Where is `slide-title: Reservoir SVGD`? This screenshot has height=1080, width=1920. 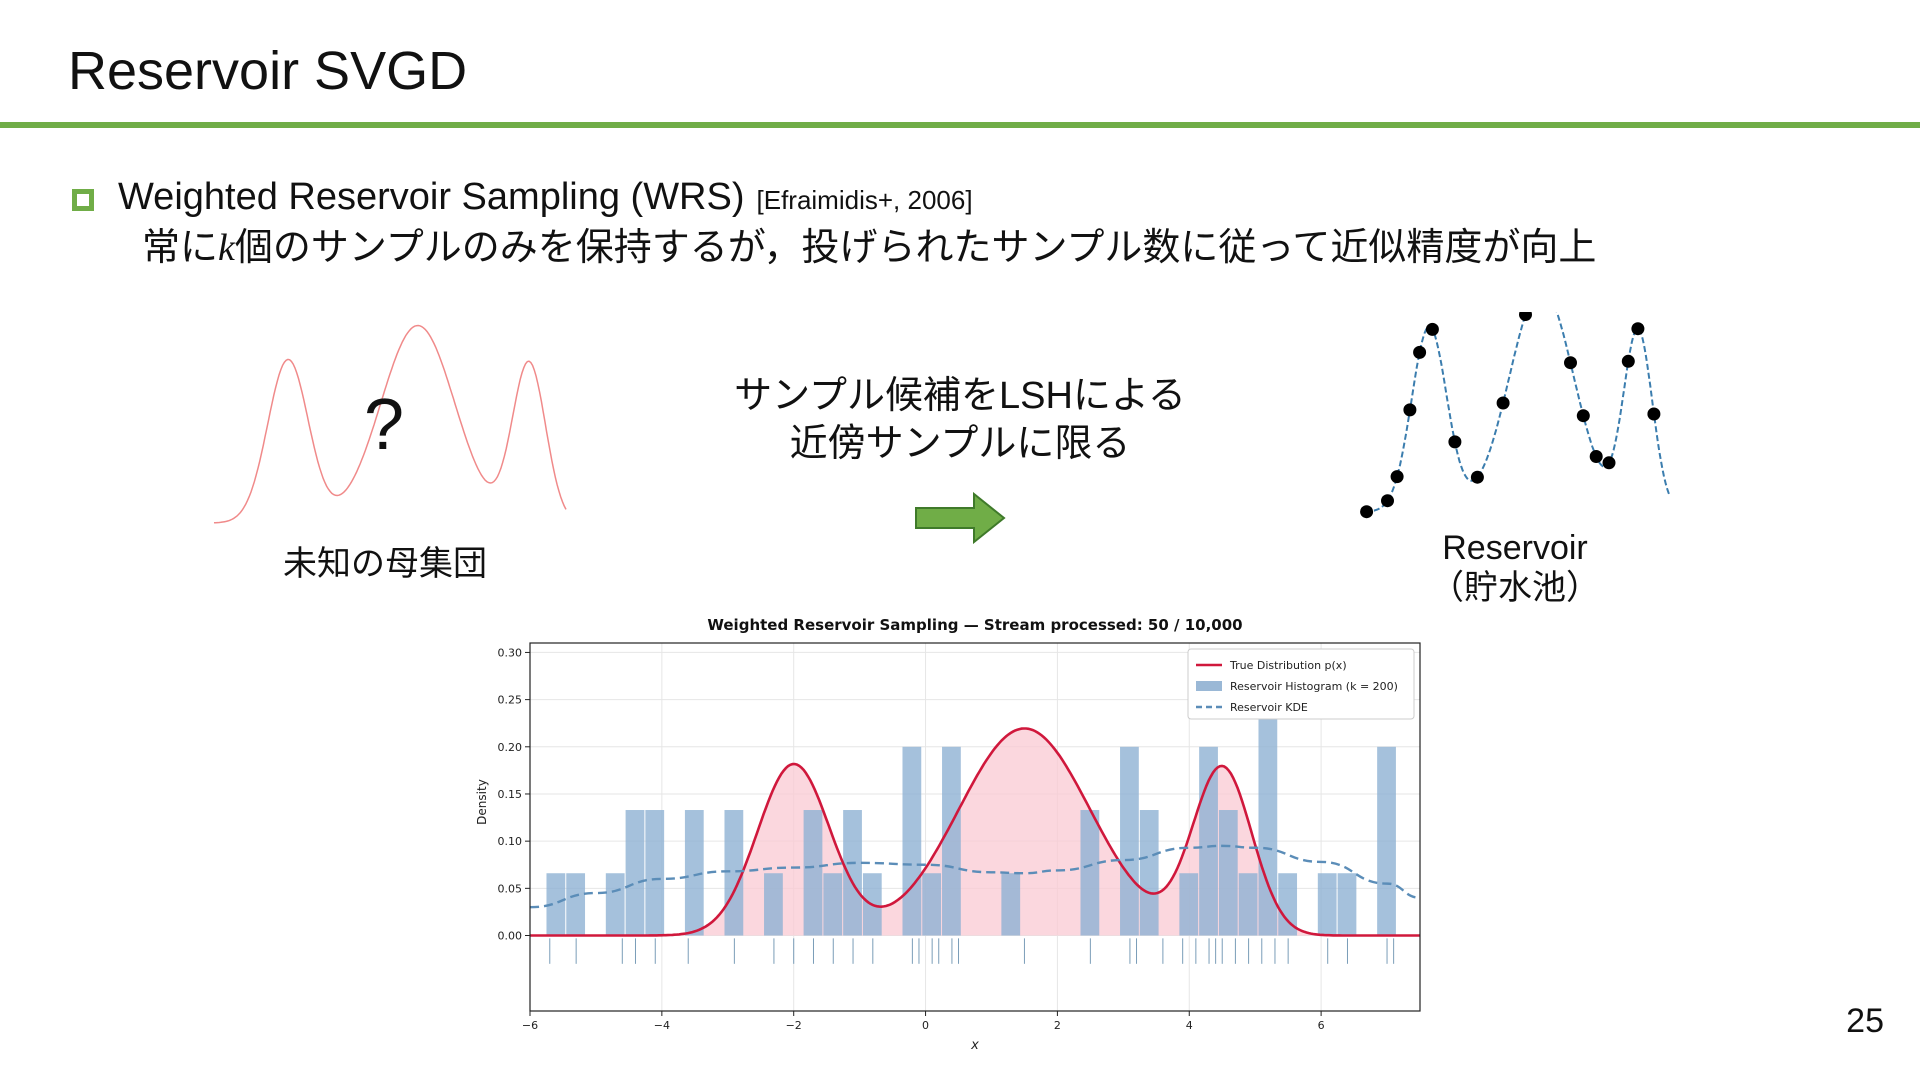 slide-title: Reservoir SVGD is located at coordinates (268, 71).